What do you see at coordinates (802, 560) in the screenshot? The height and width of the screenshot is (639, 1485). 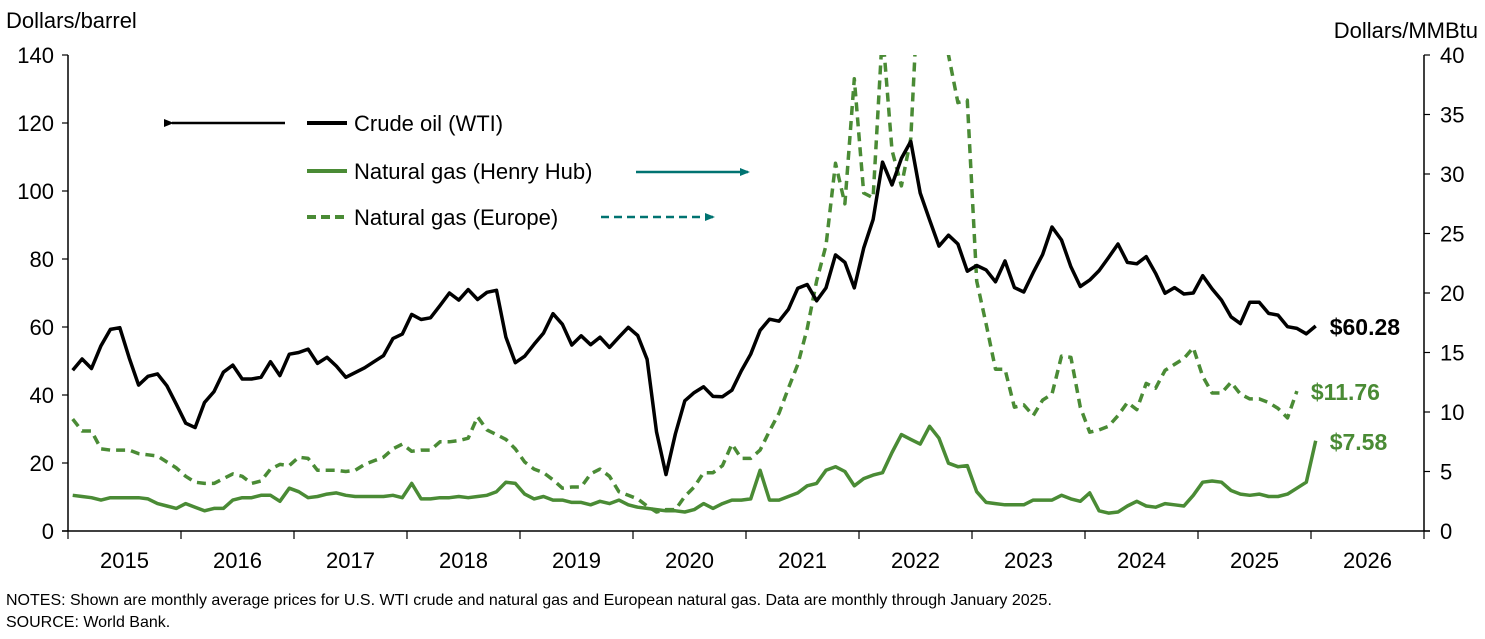 I see `x-tick-label: 2021` at bounding box center [802, 560].